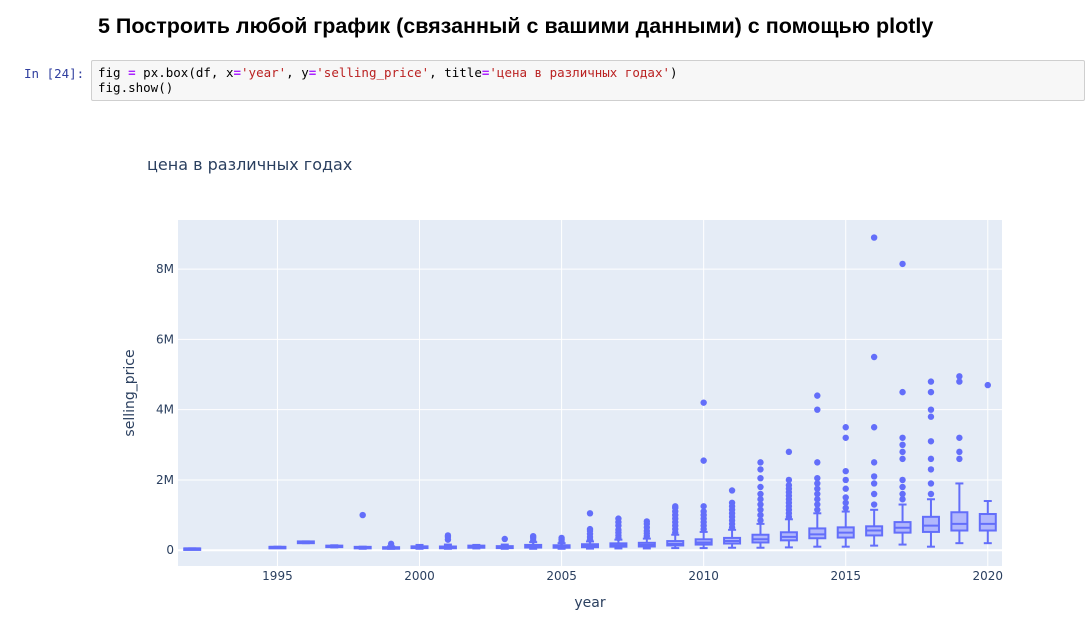 This screenshot has height=643, width=1087. What do you see at coordinates (902, 403) in the screenshot?
I see `box-2017` at bounding box center [902, 403].